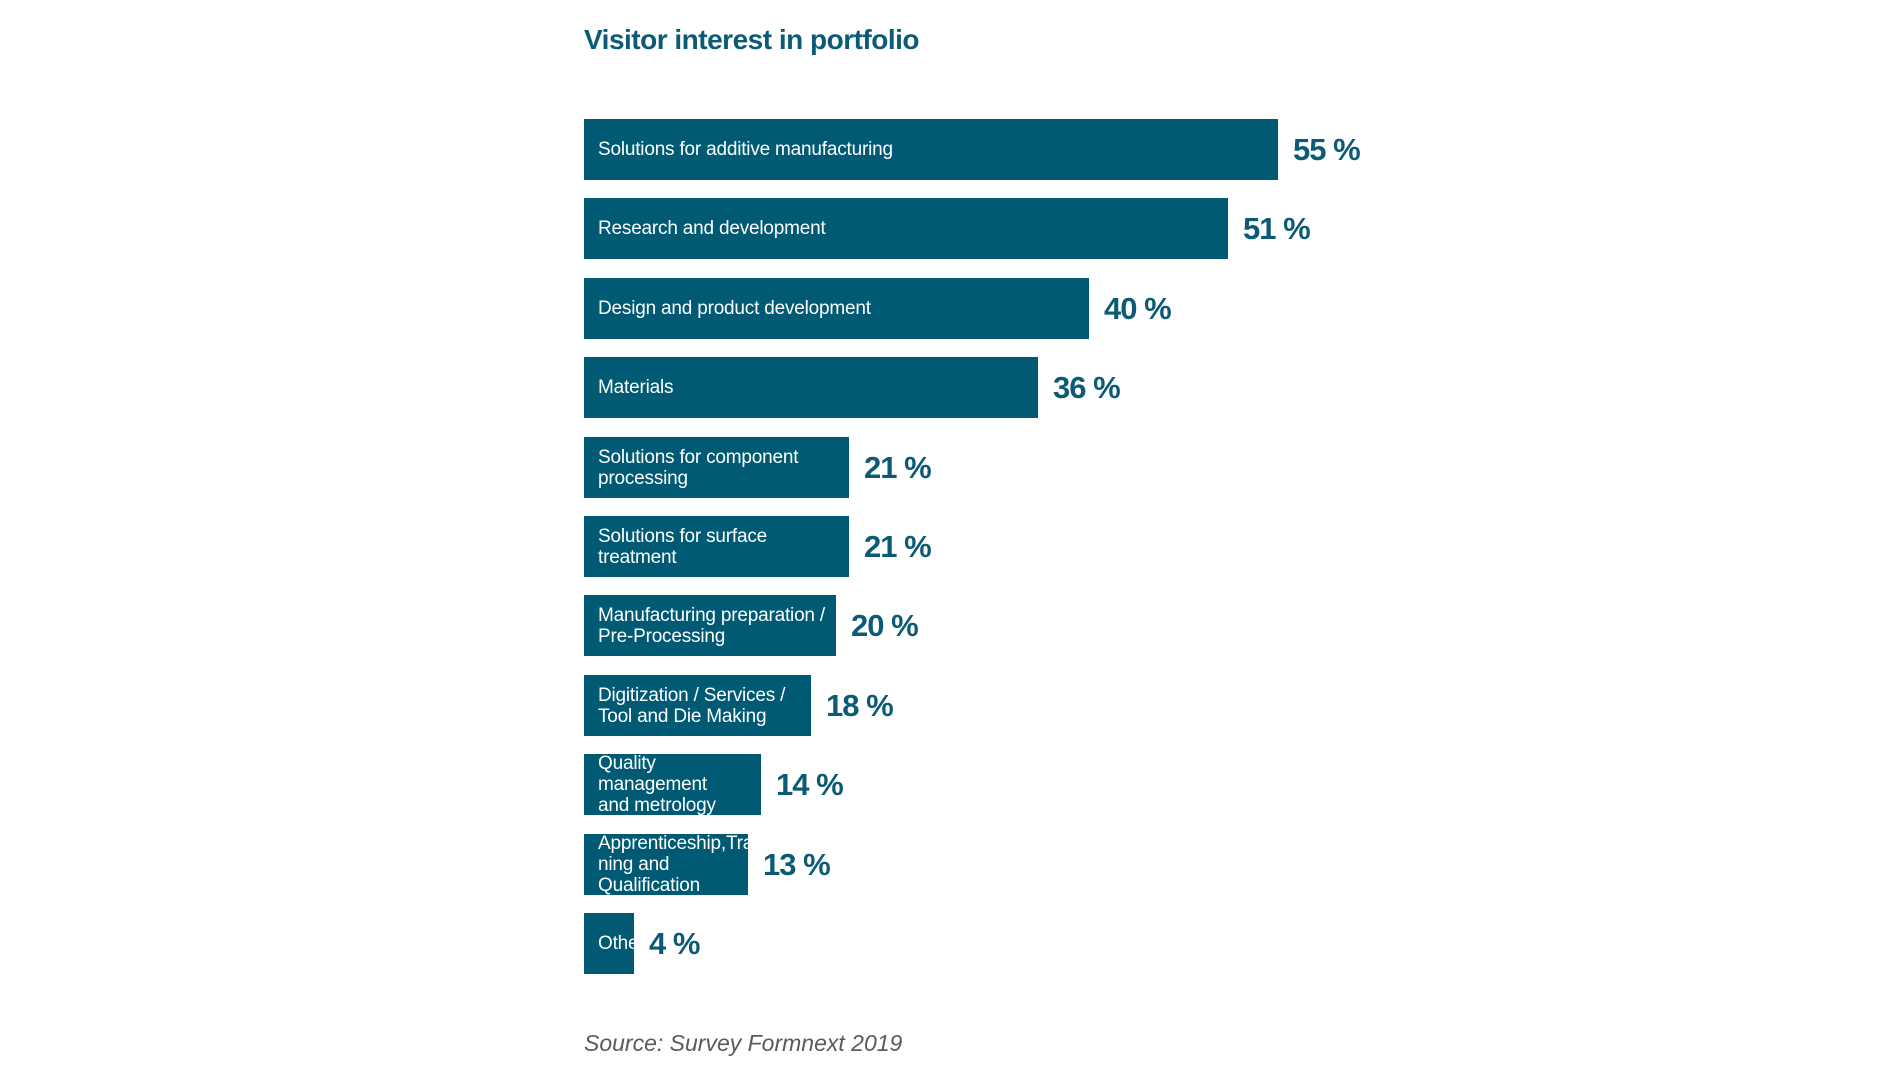  What do you see at coordinates (698, 467) in the screenshot?
I see `bar-category-label: Solutions for component processing` at bounding box center [698, 467].